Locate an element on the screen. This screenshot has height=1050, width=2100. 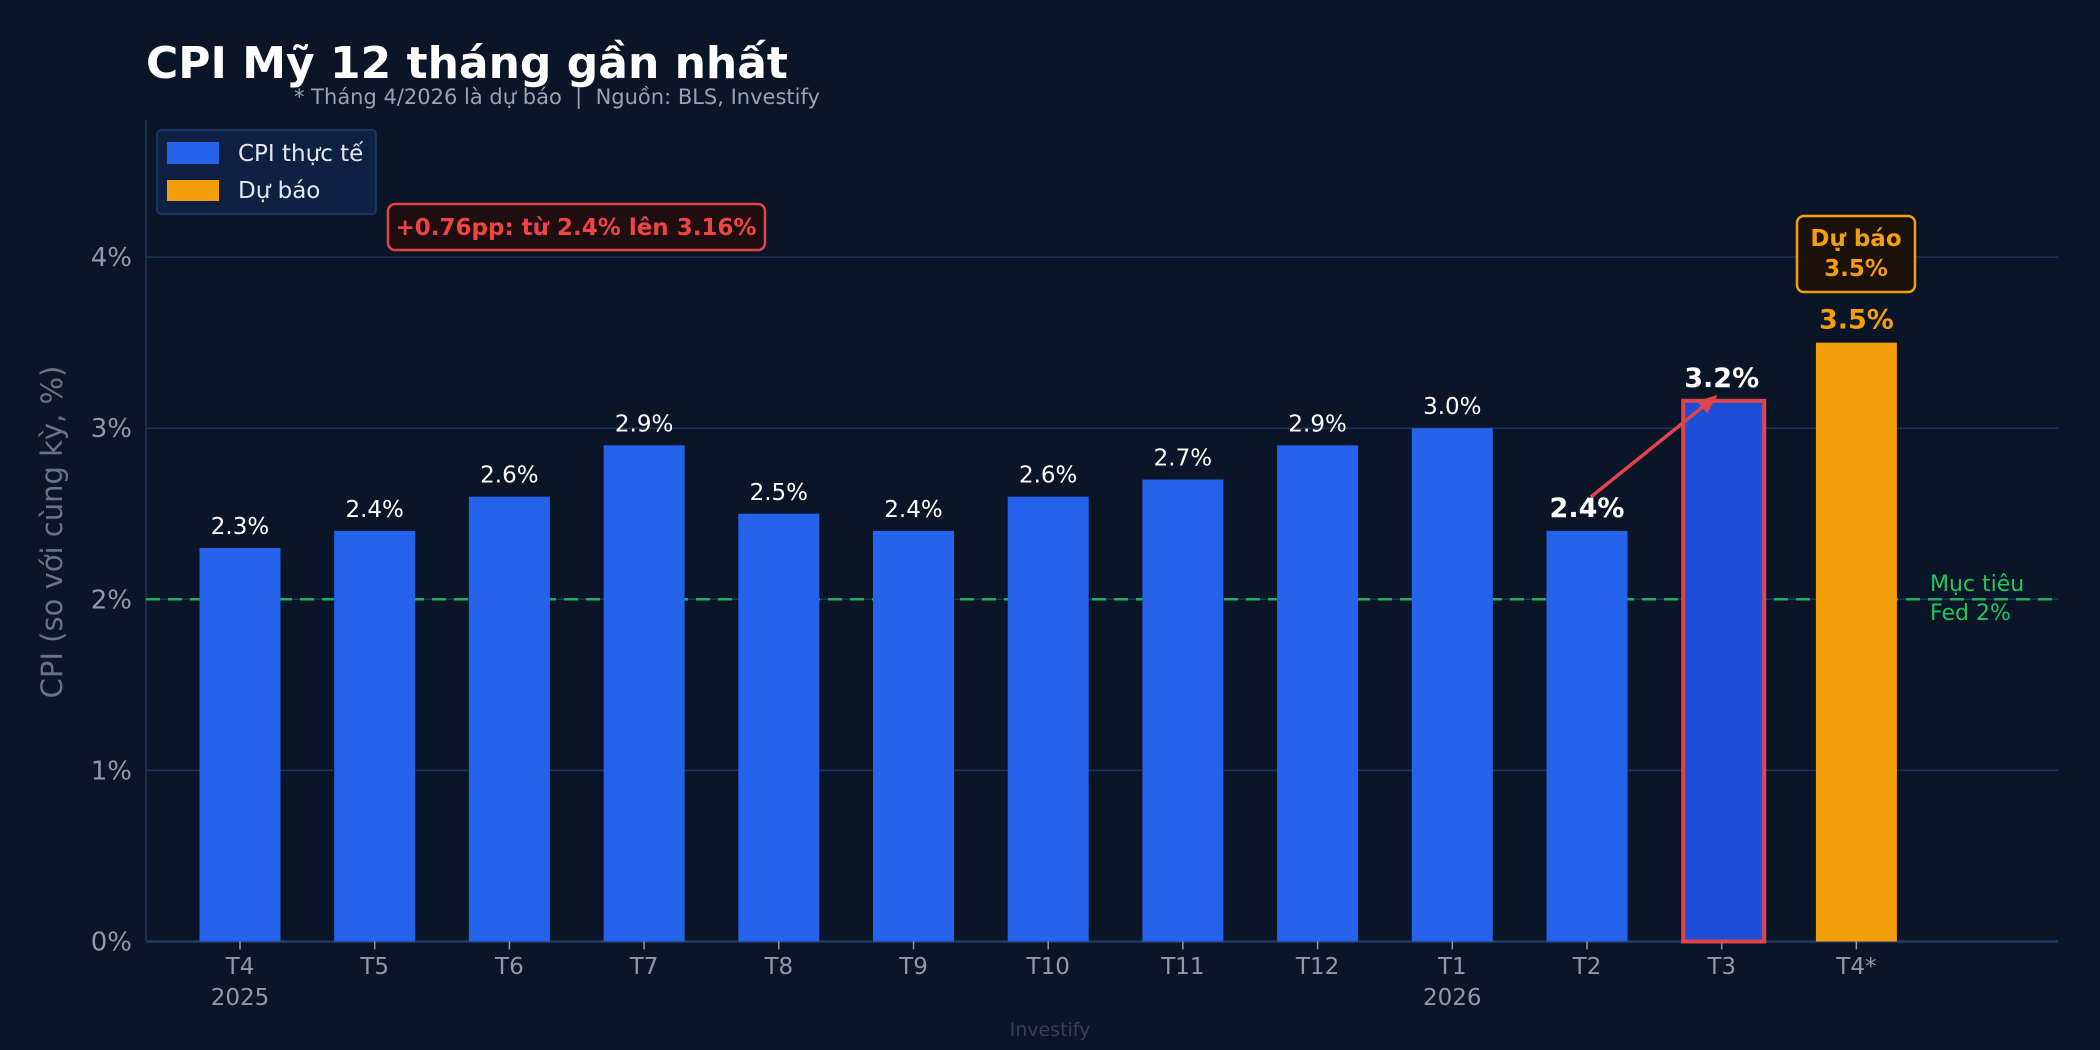
x-year-label: 2026 is located at coordinates (1452, 998).